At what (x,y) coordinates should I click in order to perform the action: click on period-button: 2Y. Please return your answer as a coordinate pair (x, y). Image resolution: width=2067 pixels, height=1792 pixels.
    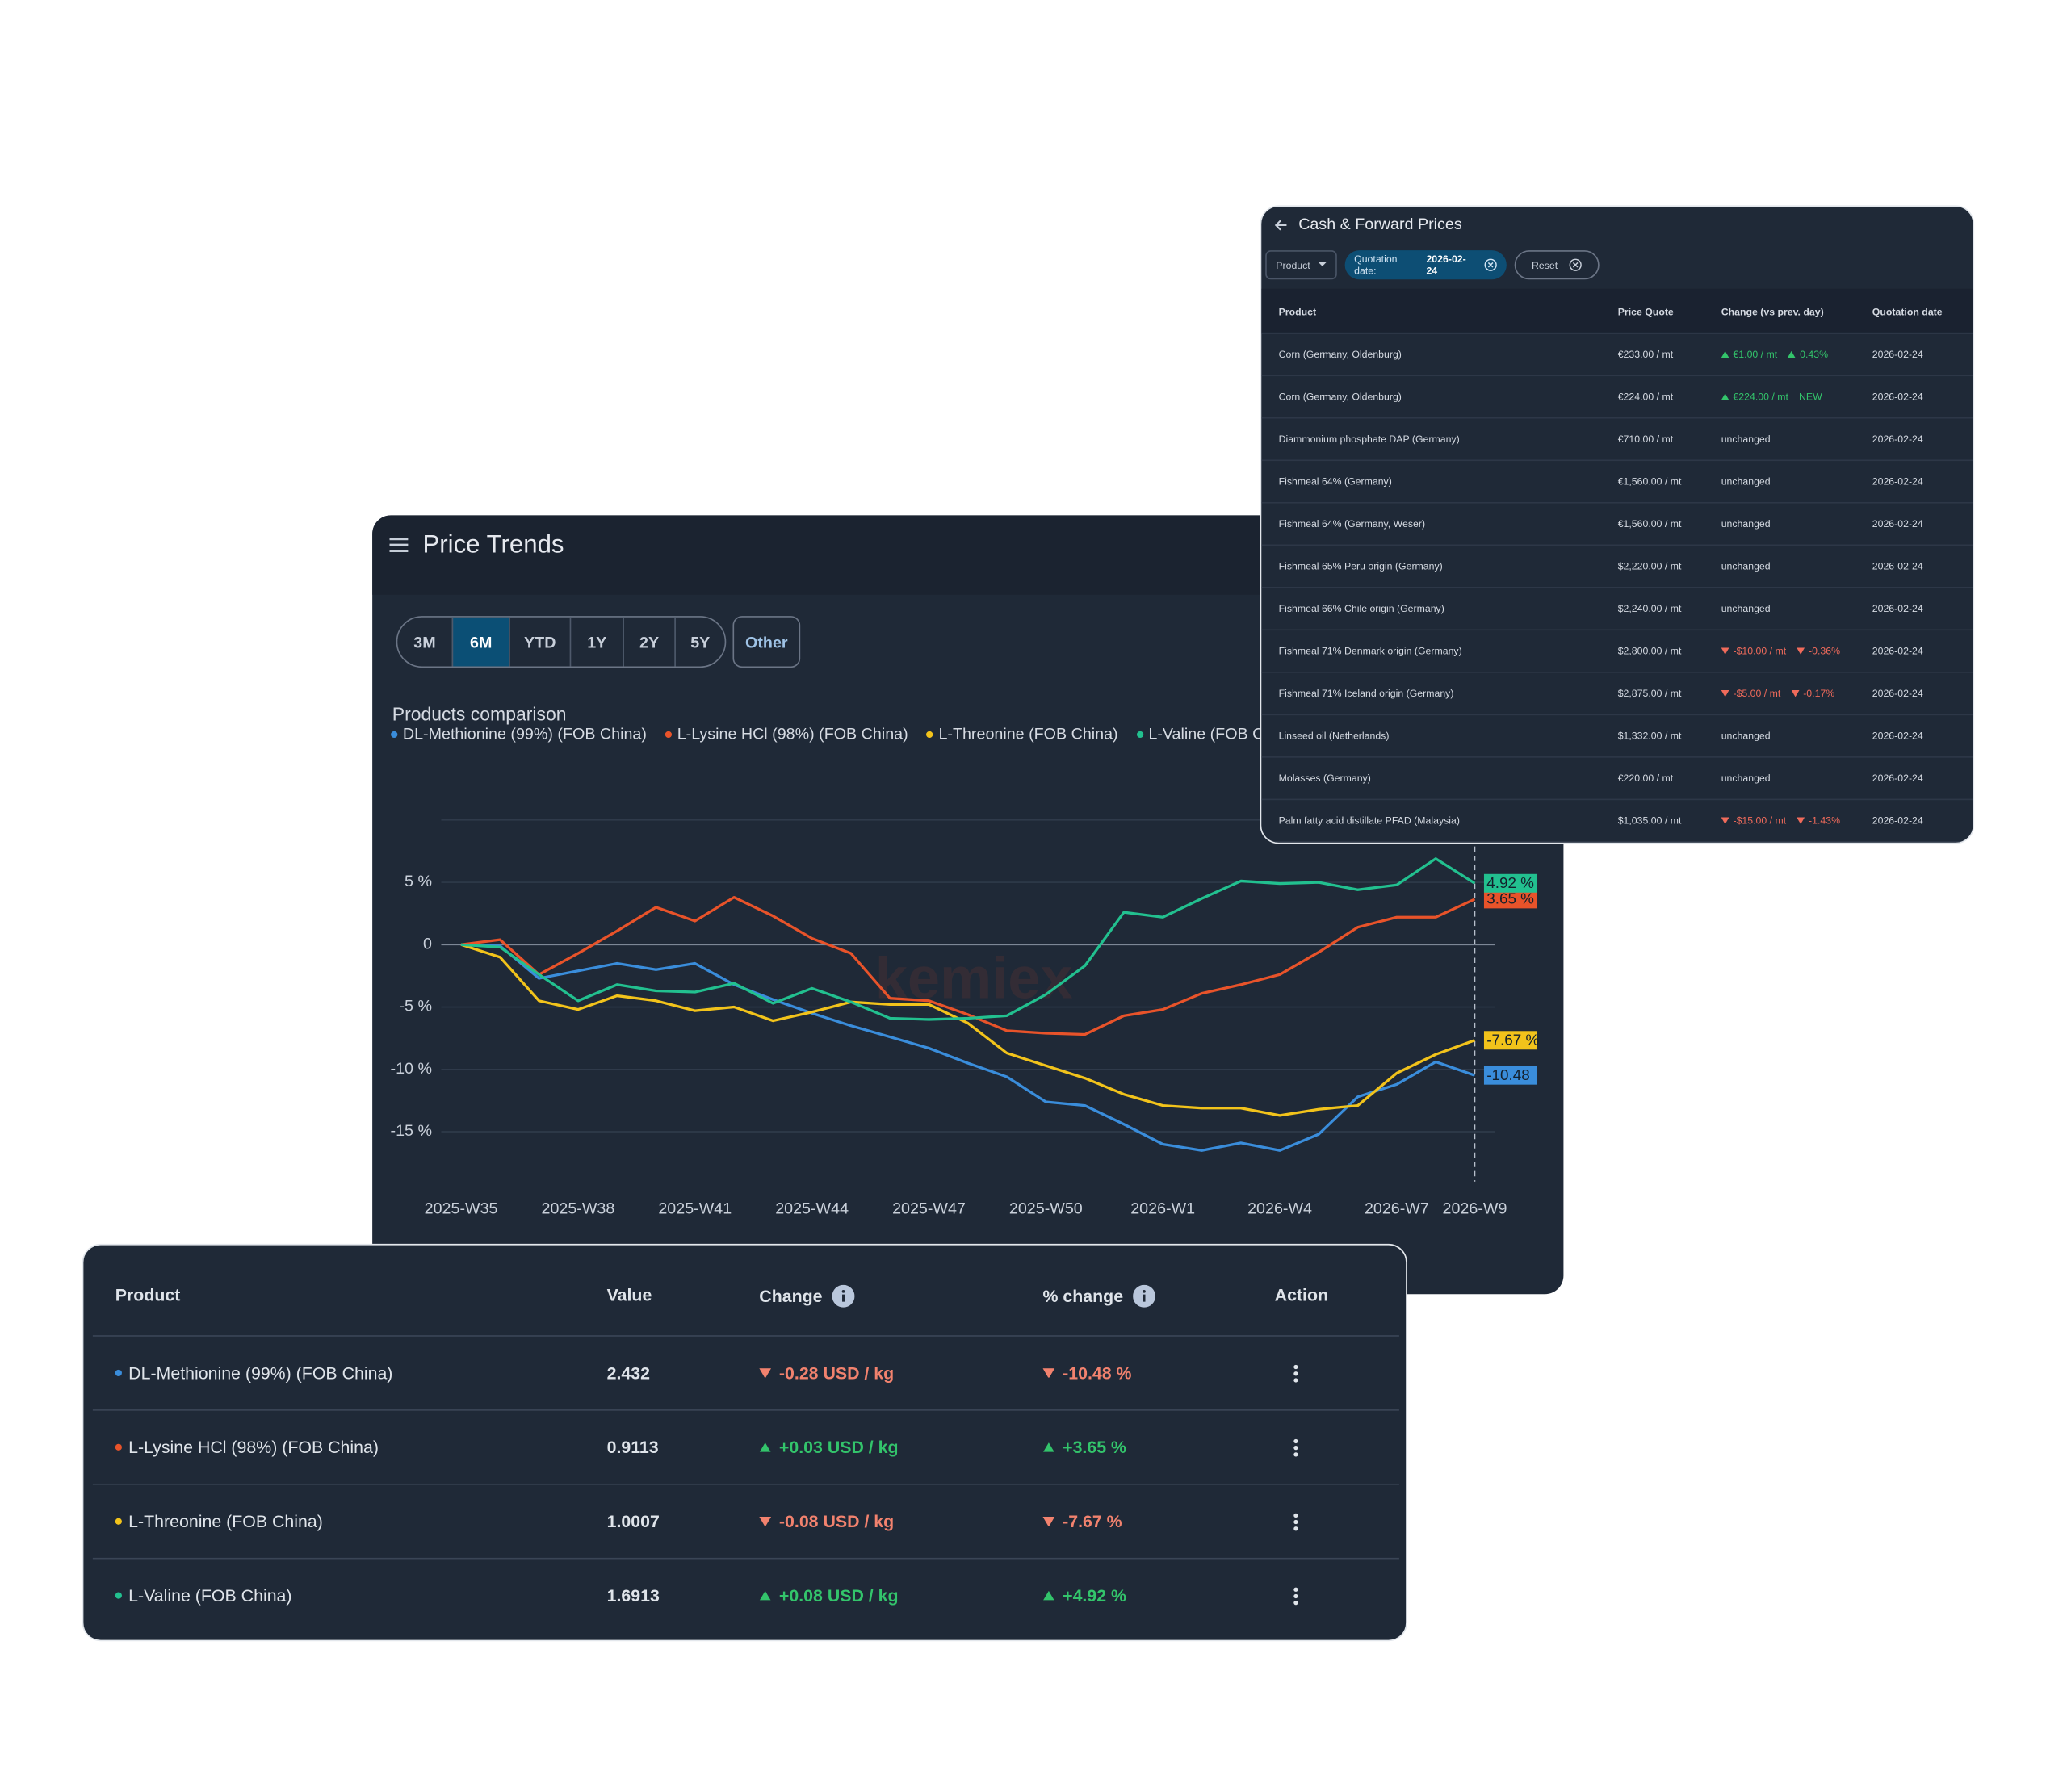
    Looking at the image, I should click on (648, 642).